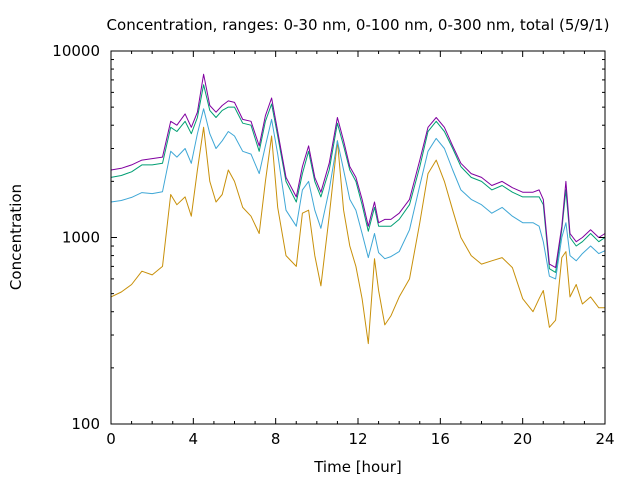  Describe the element at coordinates (357, 439) in the screenshot. I see `x-tick-label: 12` at that location.